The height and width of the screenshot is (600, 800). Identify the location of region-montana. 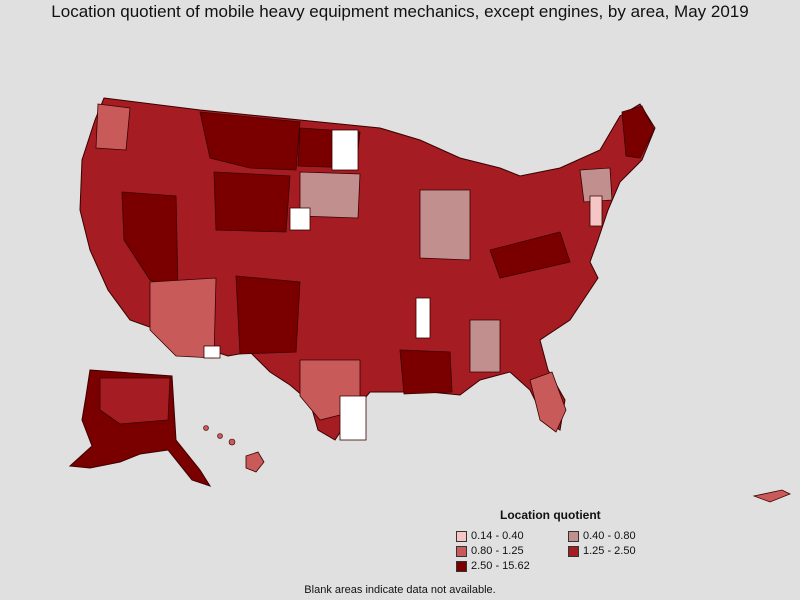
(250, 141).